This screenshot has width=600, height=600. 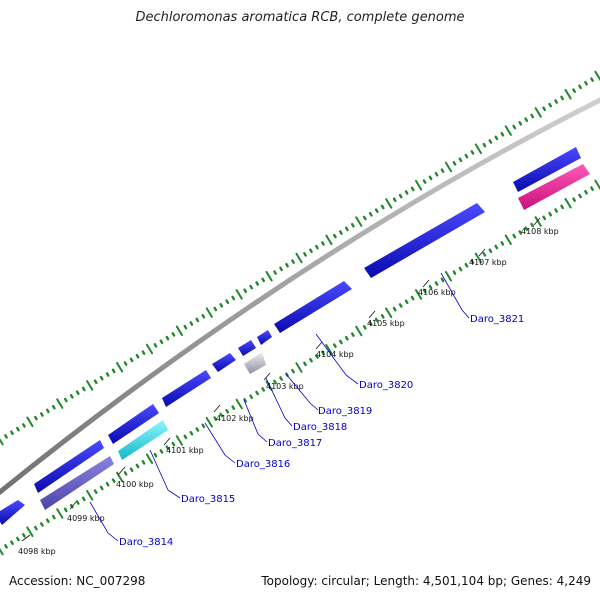 What do you see at coordinates (497, 319) in the screenshot?
I see `gene-label: Daro_3821` at bounding box center [497, 319].